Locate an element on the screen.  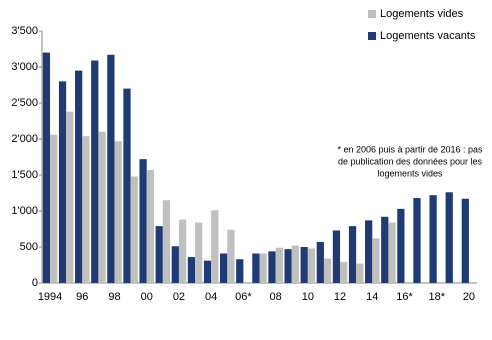
x-tick-label: 10 is located at coordinates (308, 297).